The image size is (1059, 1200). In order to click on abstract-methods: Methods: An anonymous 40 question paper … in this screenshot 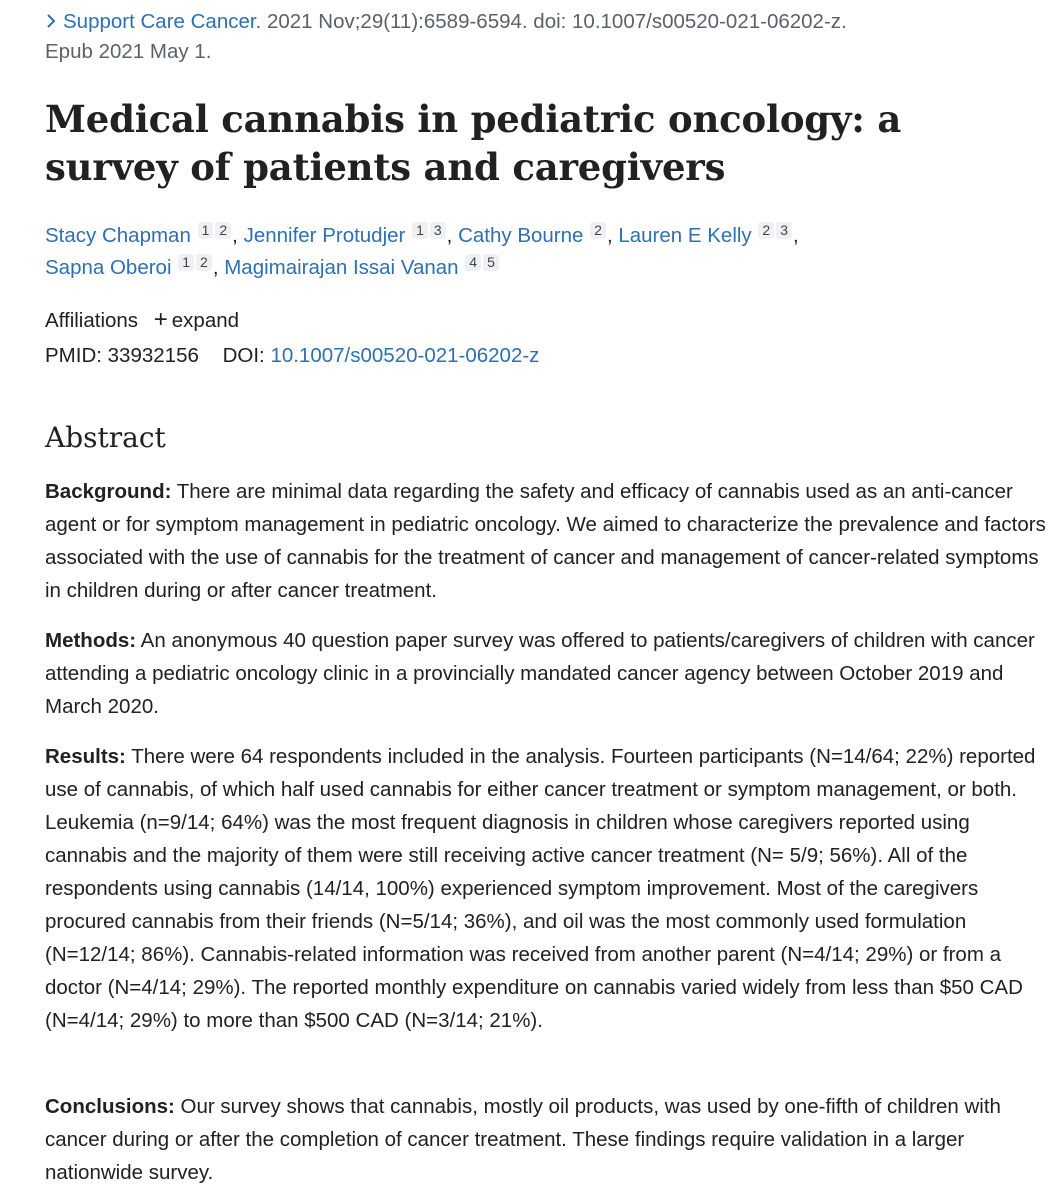, I will do `click(547, 673)`.